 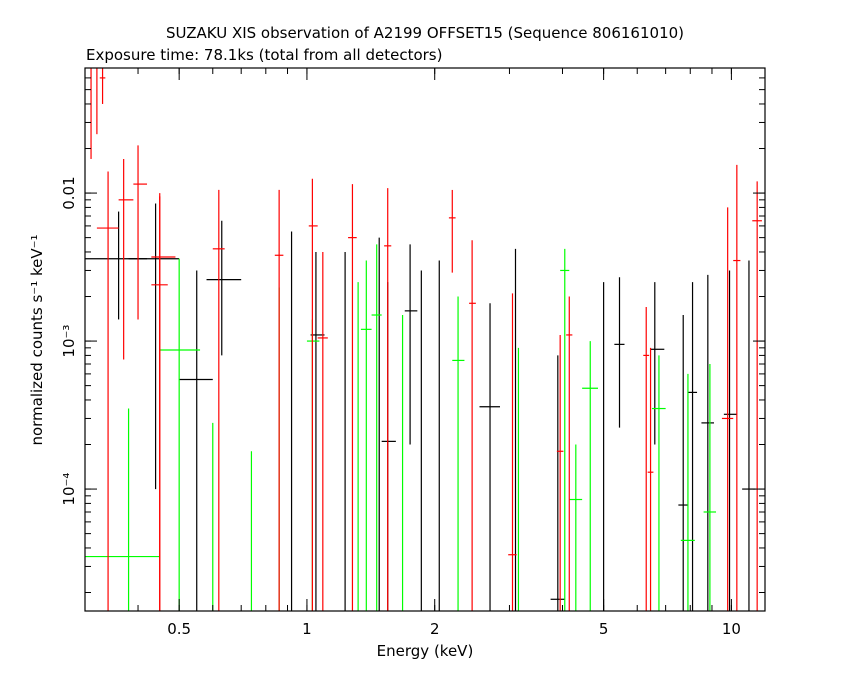 What do you see at coordinates (731, 629) in the screenshot?
I see `x-tick-label: 10` at bounding box center [731, 629].